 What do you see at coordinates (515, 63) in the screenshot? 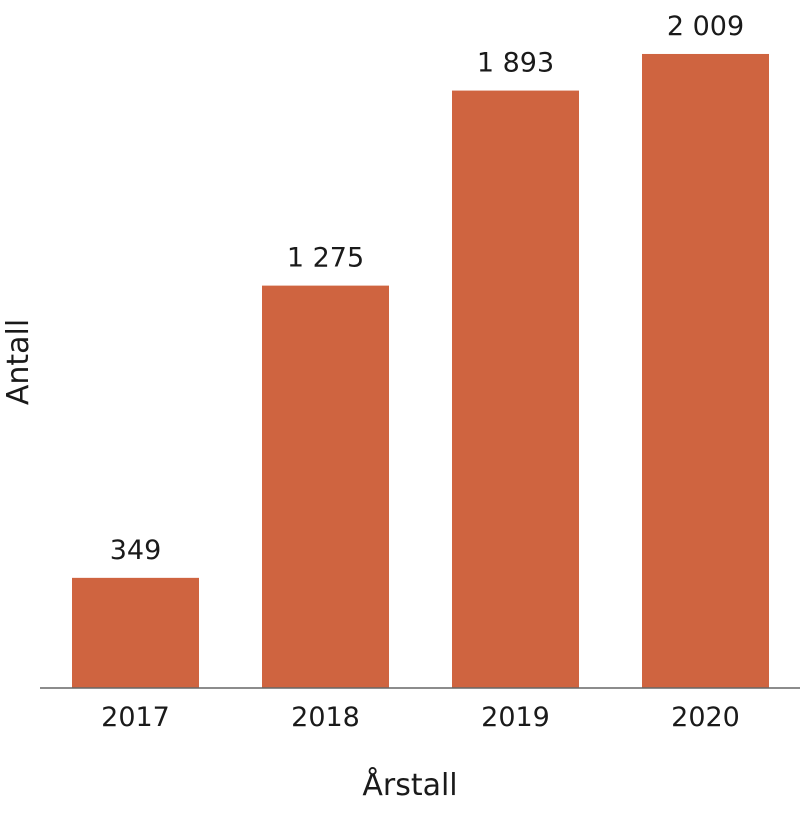
I see `value-label-2019: 1 893` at bounding box center [515, 63].